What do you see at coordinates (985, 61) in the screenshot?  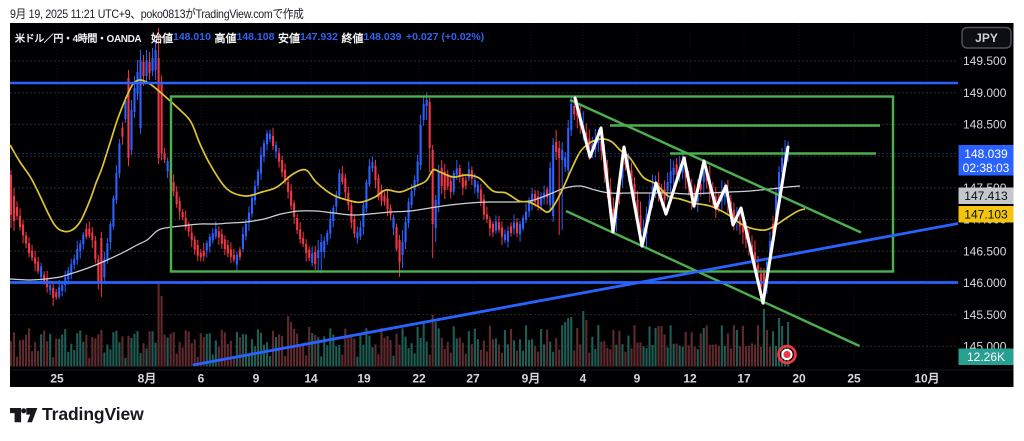 I see `svg-text: 149.500` at bounding box center [985, 61].